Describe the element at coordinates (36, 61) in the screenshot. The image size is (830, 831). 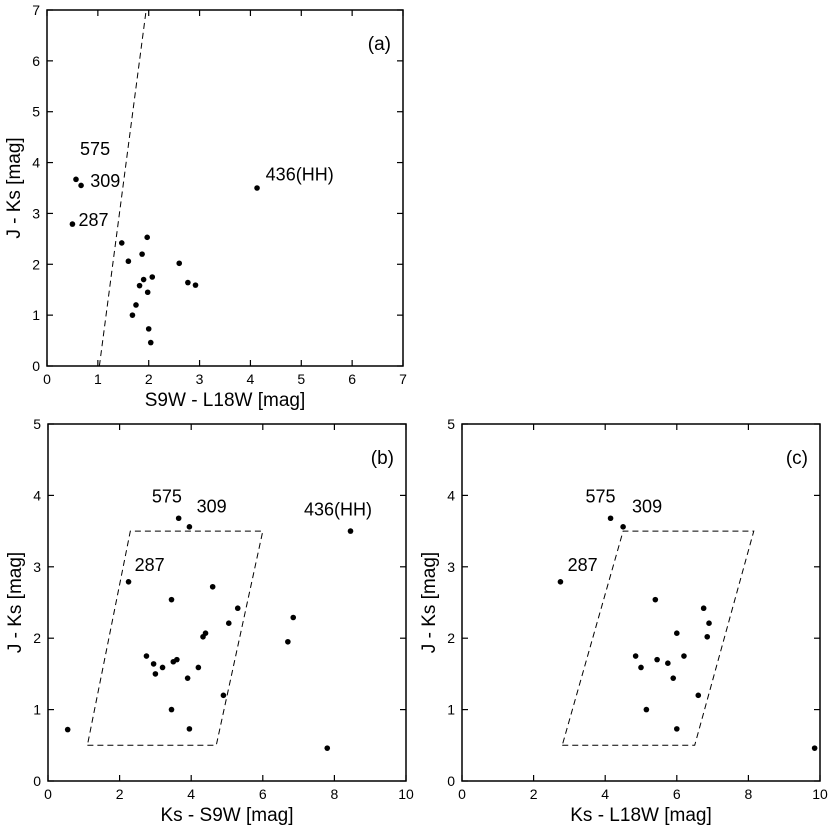
I see `y-tick-label: 6` at that location.